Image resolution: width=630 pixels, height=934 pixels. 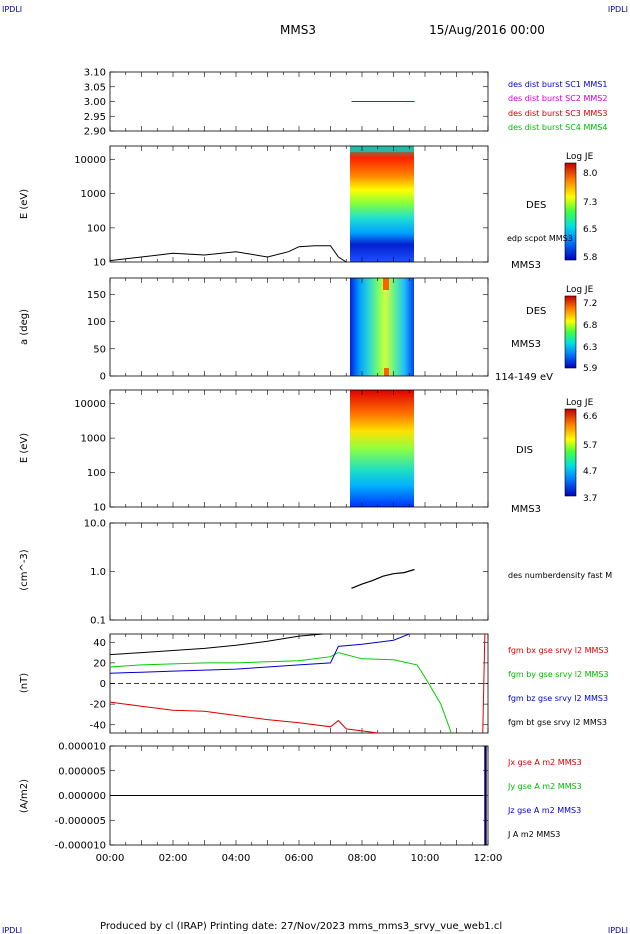 What do you see at coordinates (590, 203) in the screenshot?
I see `colorbar-tick: 7.3` at bounding box center [590, 203].